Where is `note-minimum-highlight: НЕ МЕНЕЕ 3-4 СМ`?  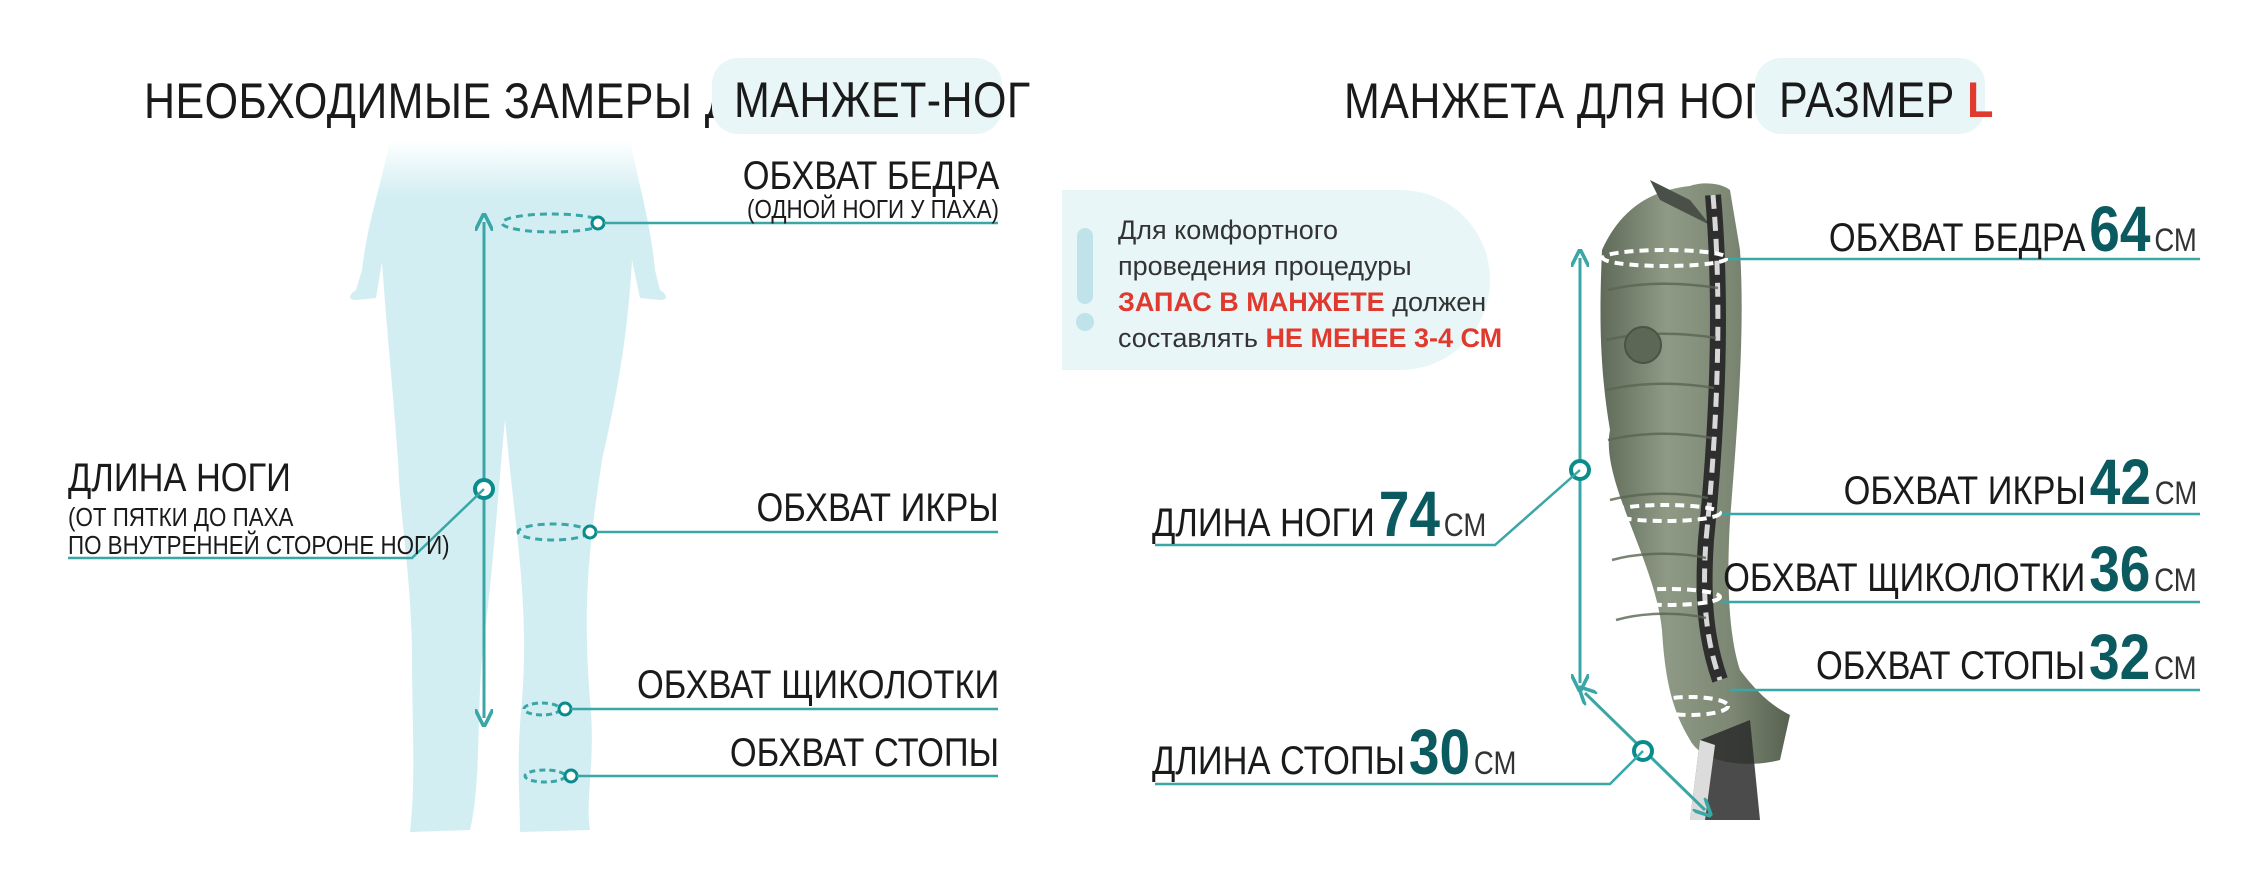 note-minimum-highlight: НЕ МЕНЕЕ 3-4 СМ is located at coordinates (1384, 338).